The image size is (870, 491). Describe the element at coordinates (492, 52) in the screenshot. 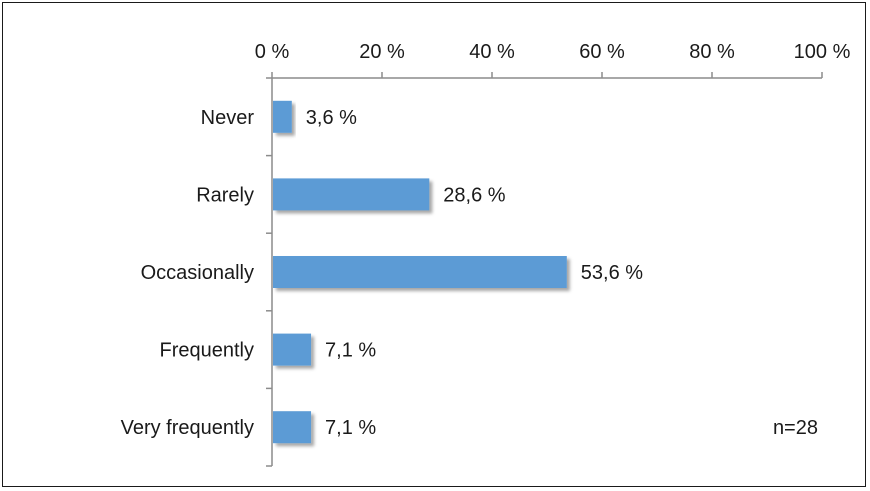

I see `x-tick-label: 40 %` at that location.